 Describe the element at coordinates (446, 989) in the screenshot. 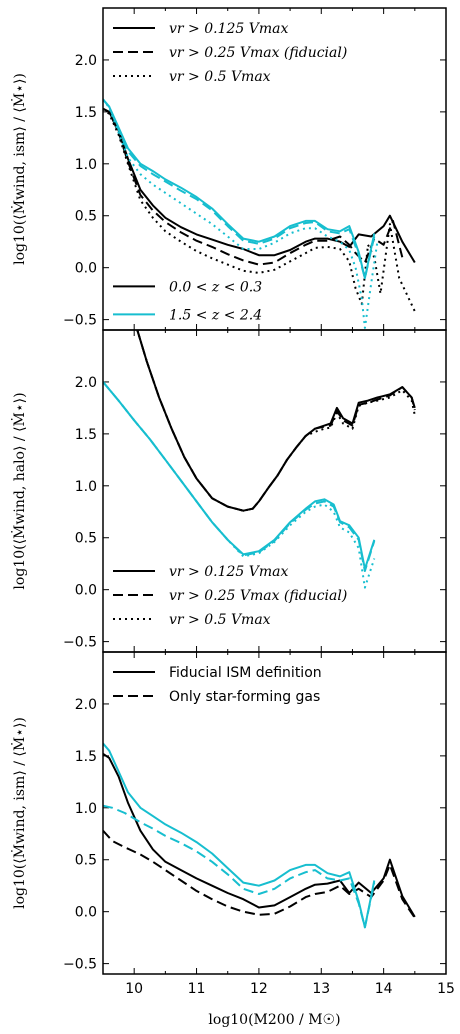

I see `x-tick-label: 15` at that location.